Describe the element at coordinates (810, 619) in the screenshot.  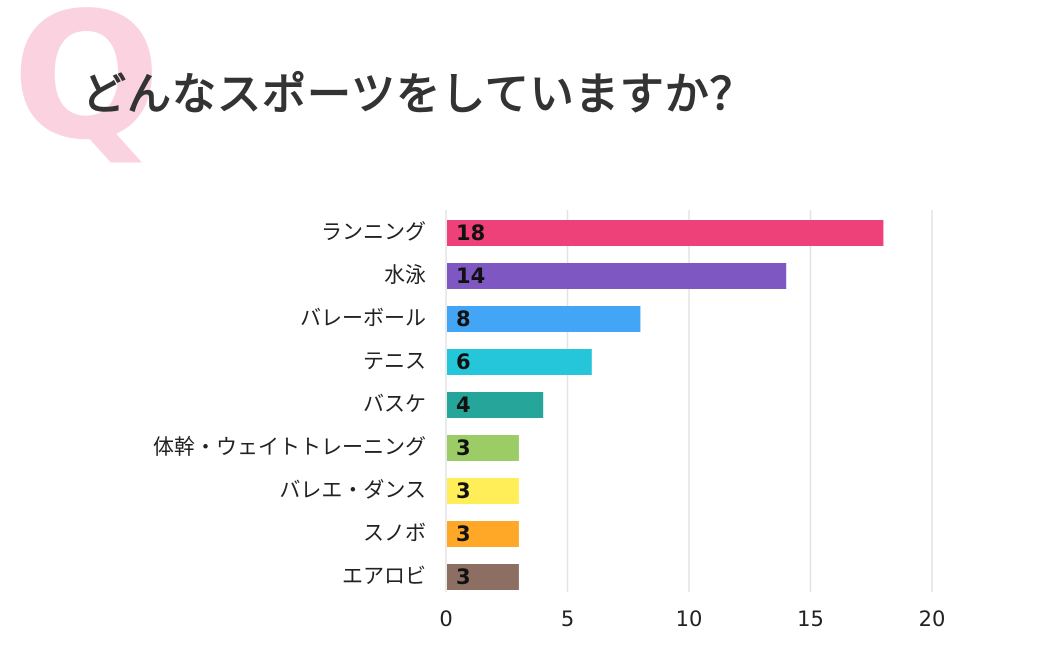
I see `x-tick-label: 15` at that location.